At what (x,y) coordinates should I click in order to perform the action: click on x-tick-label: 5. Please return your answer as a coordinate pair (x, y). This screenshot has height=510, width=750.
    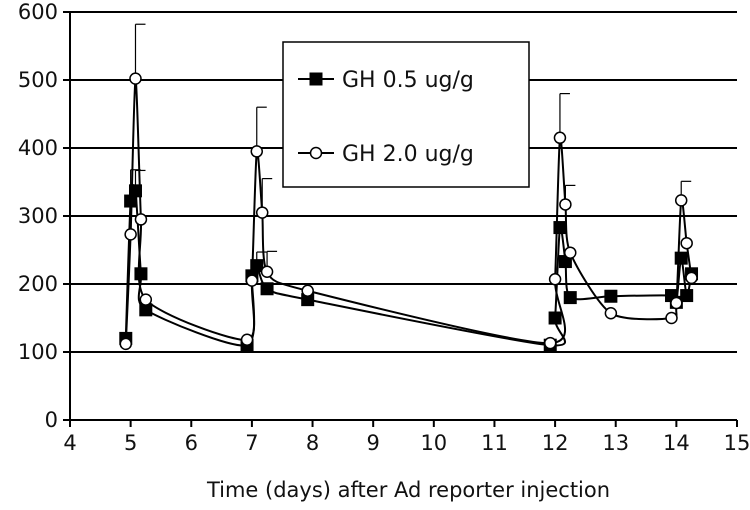
    Looking at the image, I should click on (130, 443).